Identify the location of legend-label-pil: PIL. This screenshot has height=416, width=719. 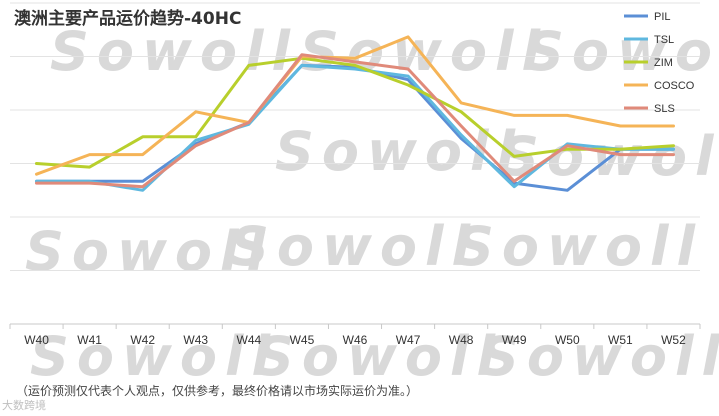
(662, 17).